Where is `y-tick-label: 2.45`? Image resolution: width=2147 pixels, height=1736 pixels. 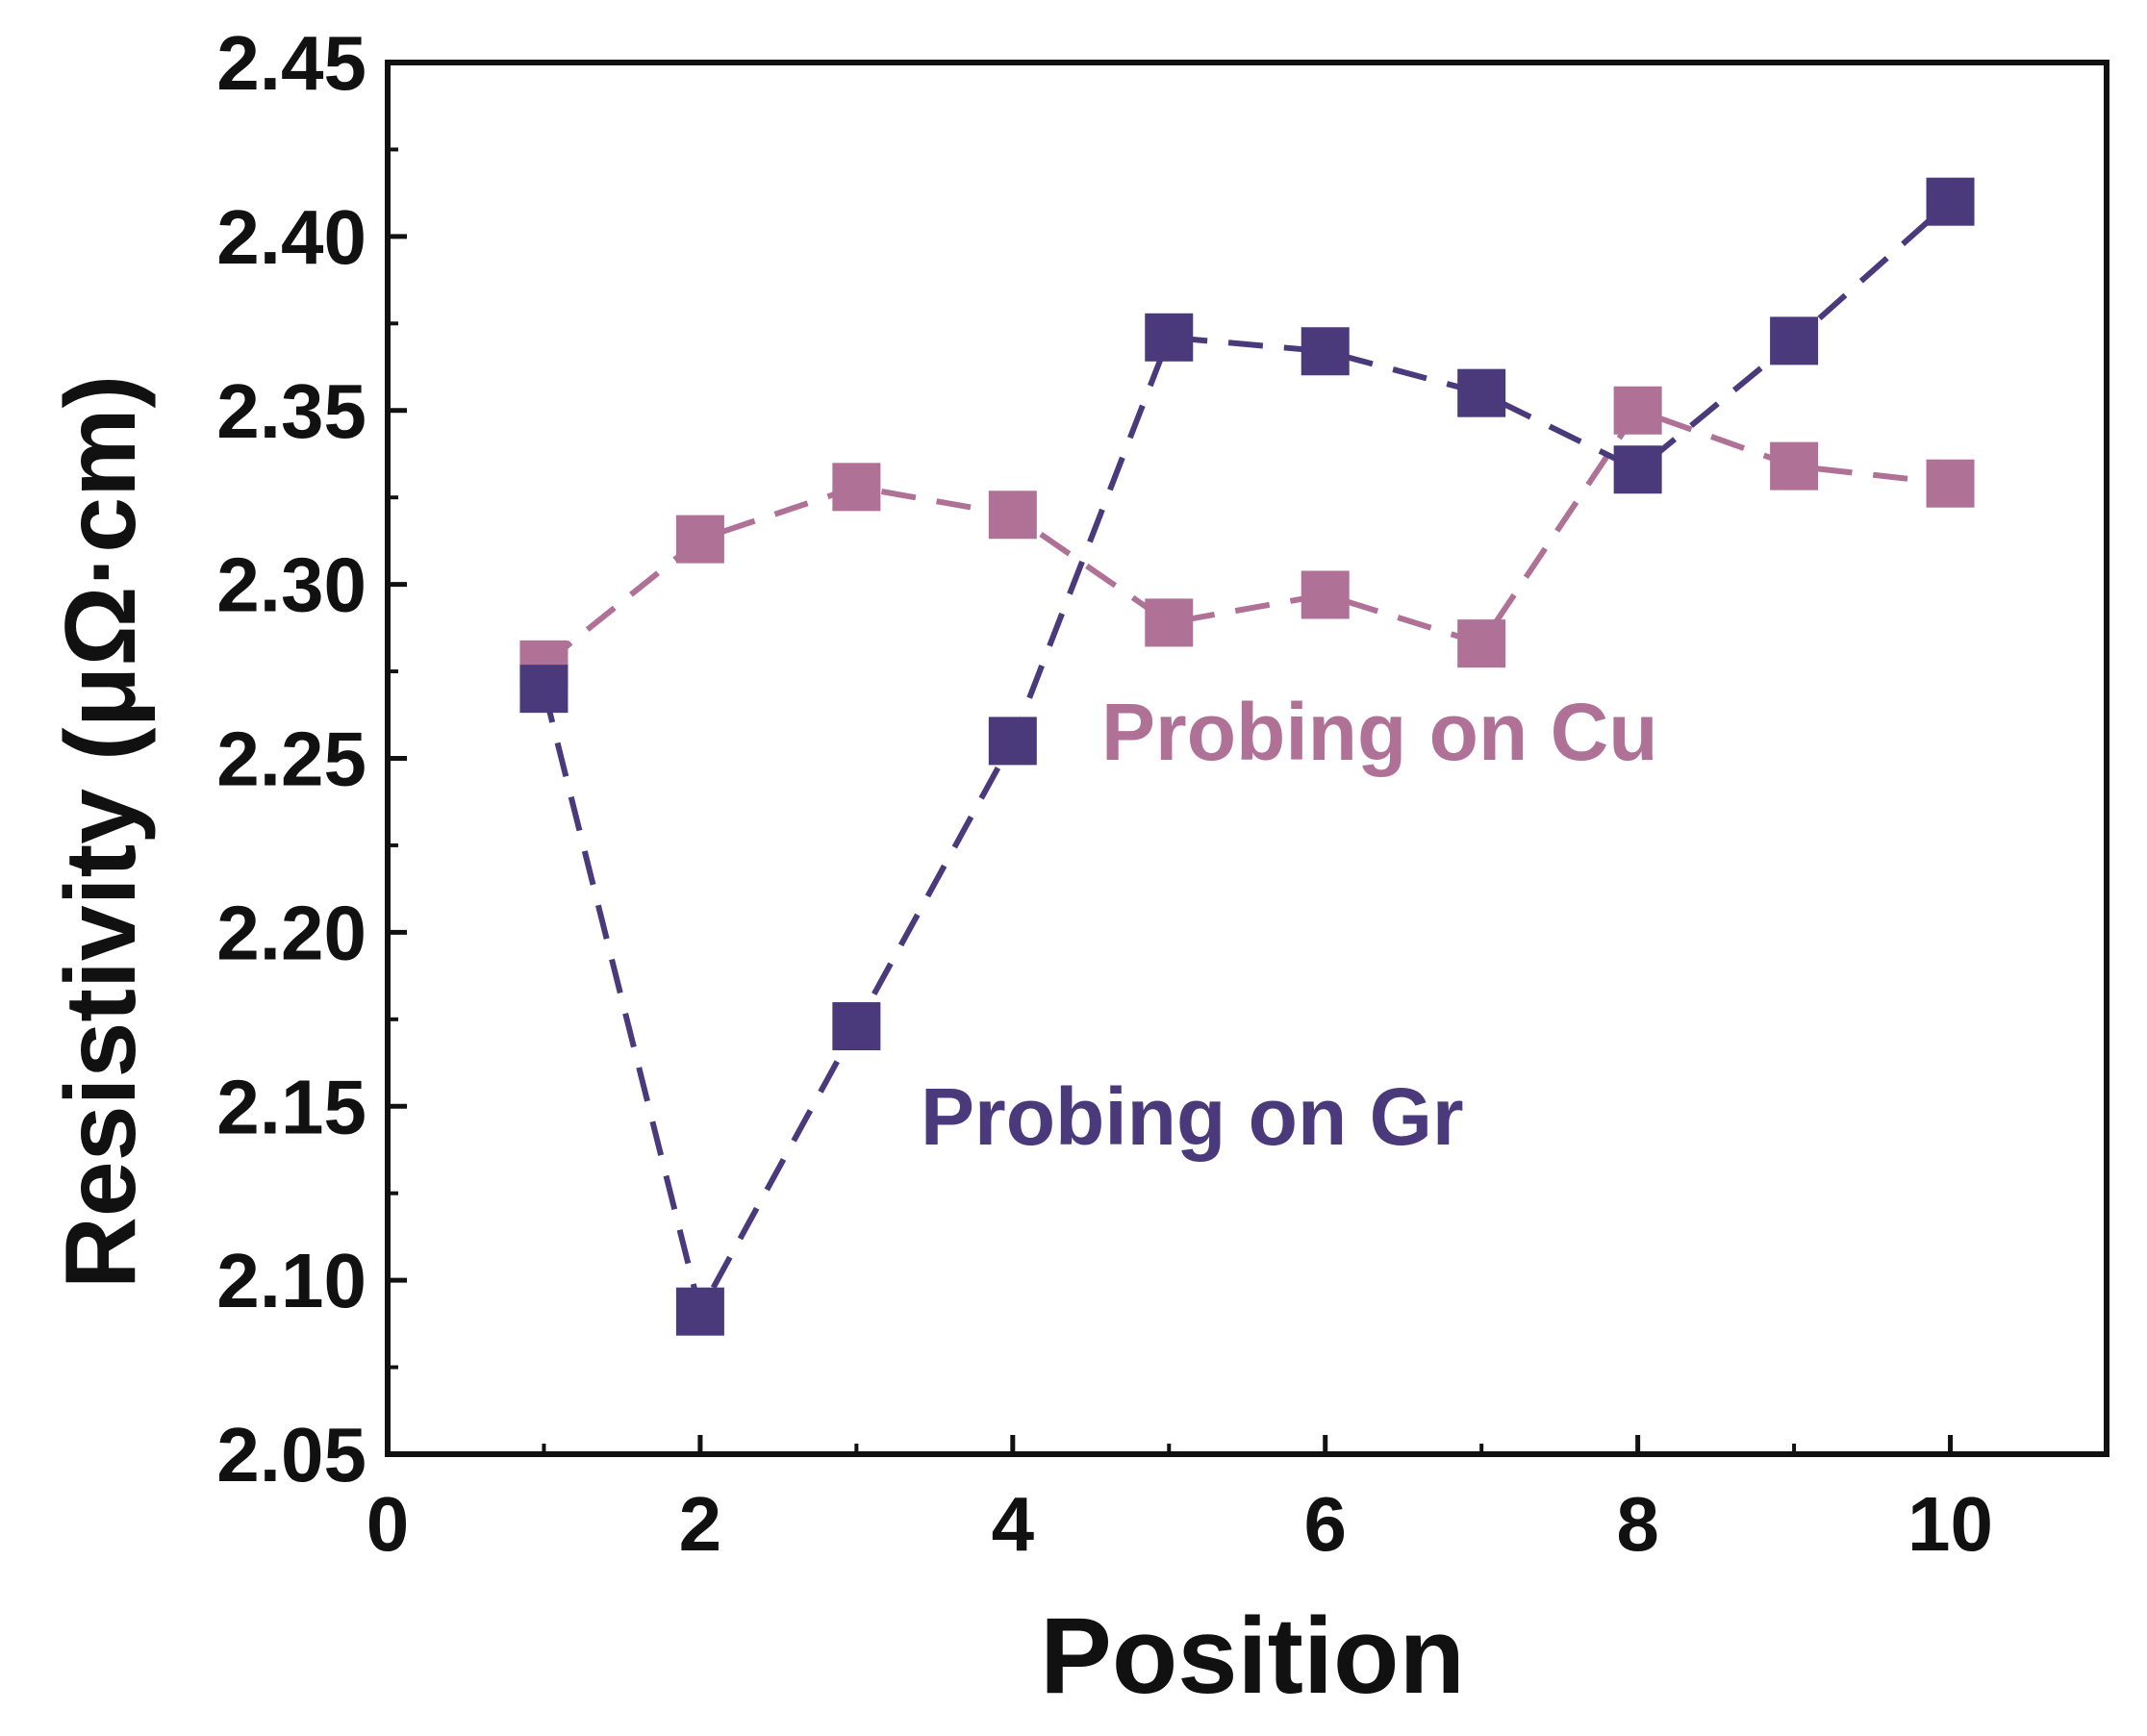 y-tick-label: 2.45 is located at coordinates (291, 63).